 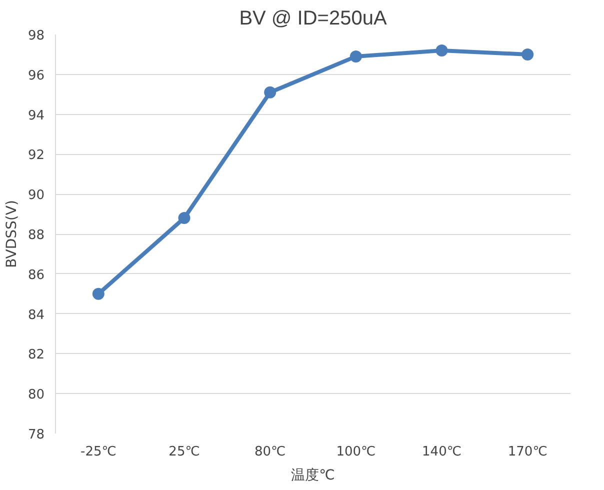 I want to click on x-tick-label: 100℃, so click(x=356, y=452).